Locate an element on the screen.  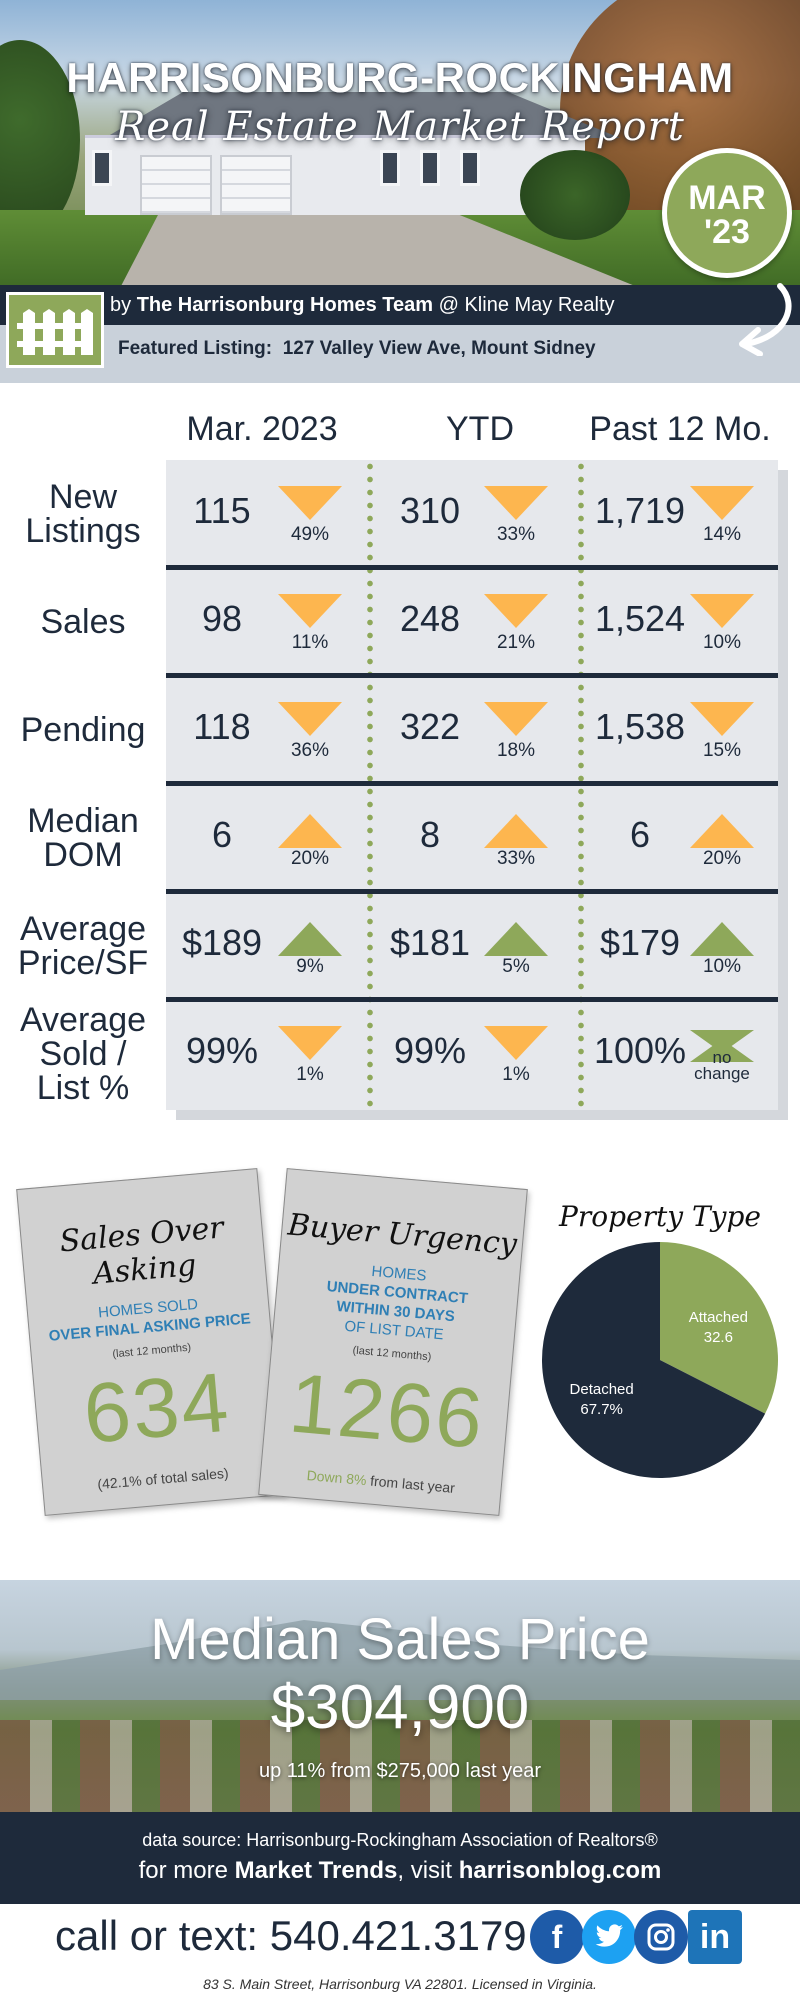
linkedin-icon: in is located at coordinates (715, 1937).